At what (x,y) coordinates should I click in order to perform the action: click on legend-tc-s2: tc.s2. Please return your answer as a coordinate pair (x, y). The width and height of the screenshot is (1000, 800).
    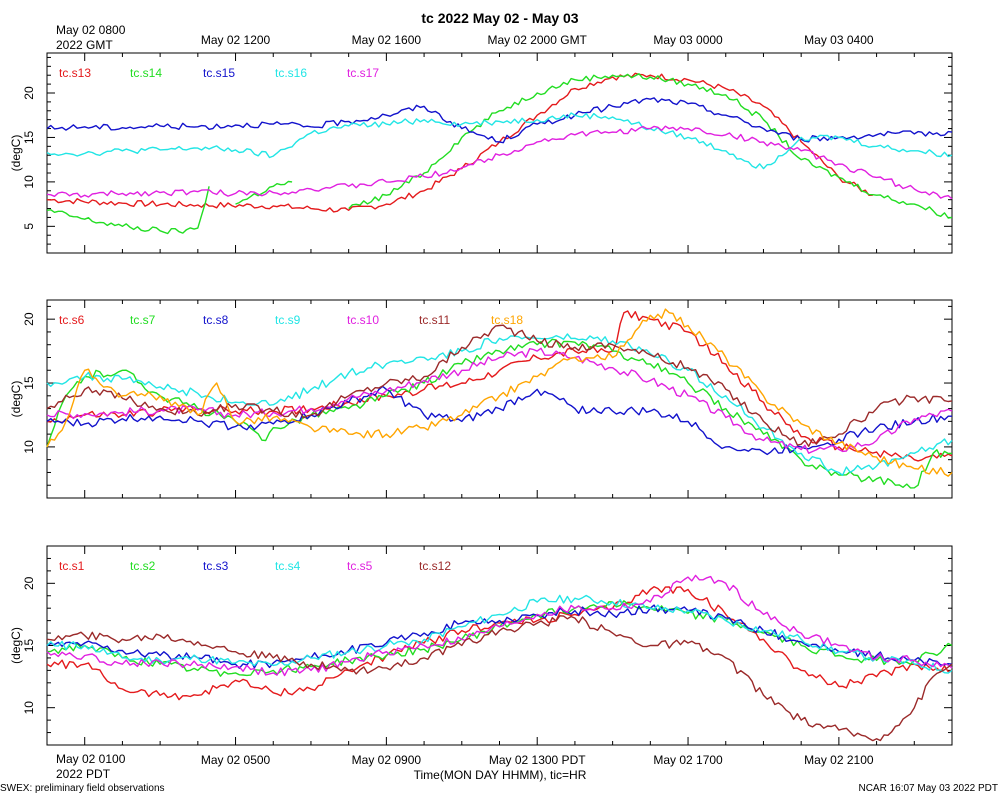
    Looking at the image, I should click on (143, 566).